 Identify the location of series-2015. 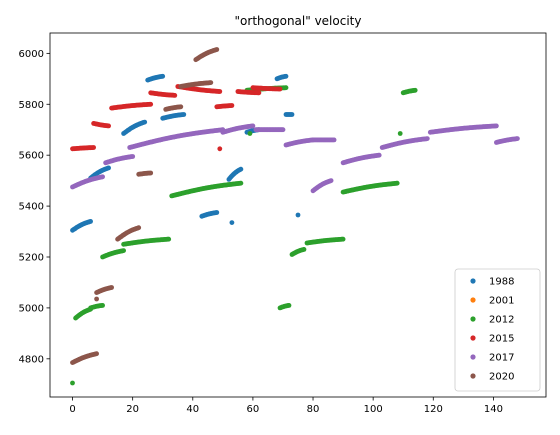
(176, 118).